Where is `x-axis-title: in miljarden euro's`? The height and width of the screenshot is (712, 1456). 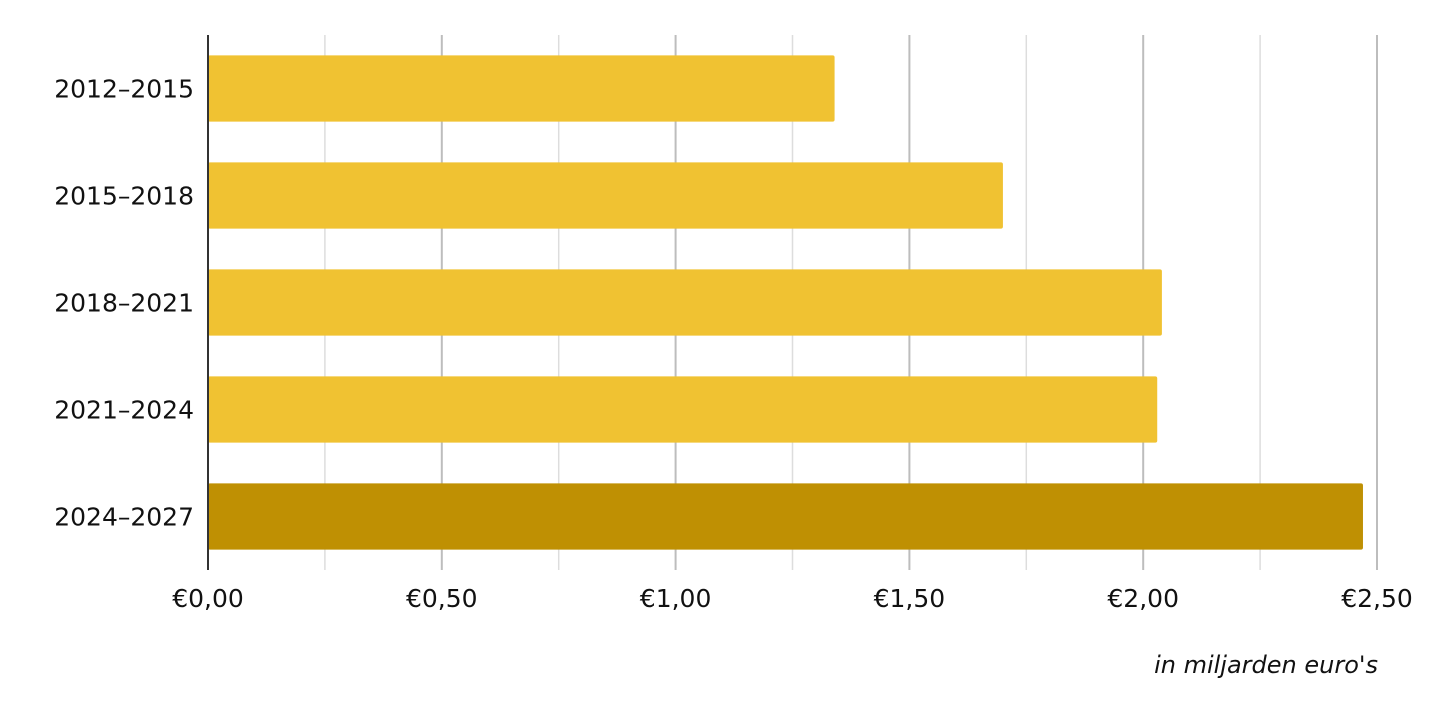 x-axis-title: in miljarden euro's is located at coordinates (1266, 665).